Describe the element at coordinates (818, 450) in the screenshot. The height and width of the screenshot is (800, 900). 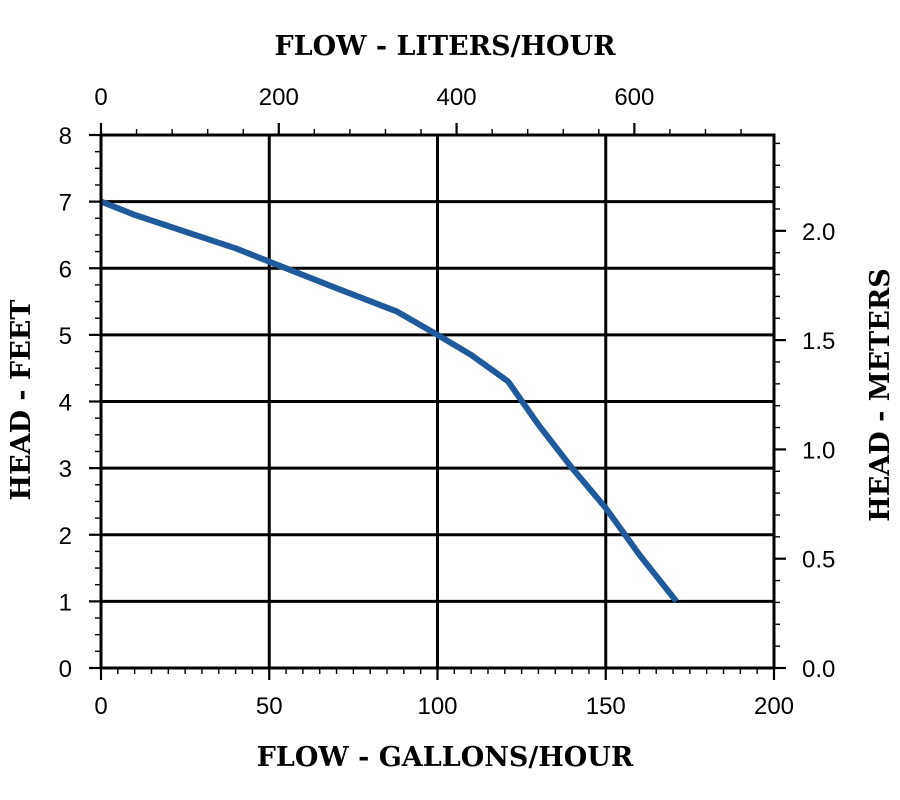
I see `y2-tick-label: 1.0` at that location.